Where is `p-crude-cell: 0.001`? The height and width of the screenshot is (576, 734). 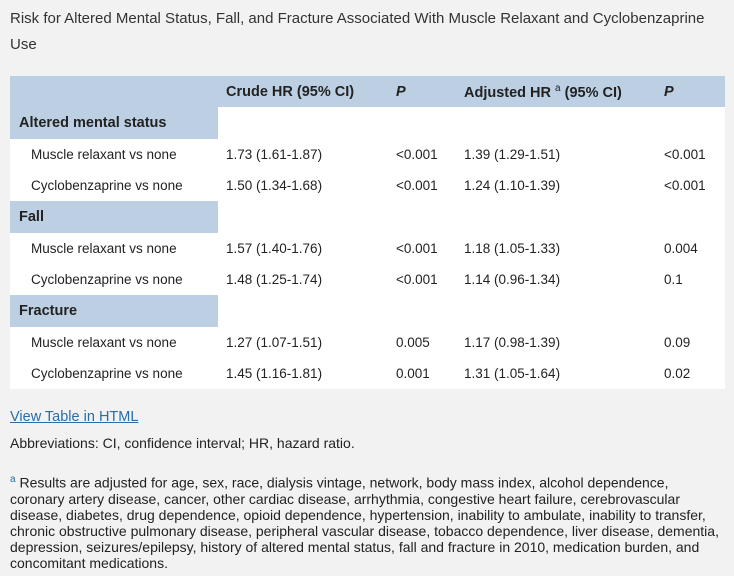
p-crude-cell: 0.001 is located at coordinates (413, 373).